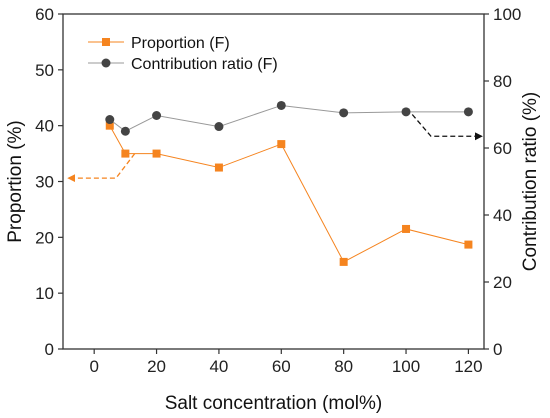 The width and height of the screenshot is (550, 418). What do you see at coordinates (15, 181) in the screenshot?
I see `y-axis-label-left: Proportion (%)` at bounding box center [15, 181].